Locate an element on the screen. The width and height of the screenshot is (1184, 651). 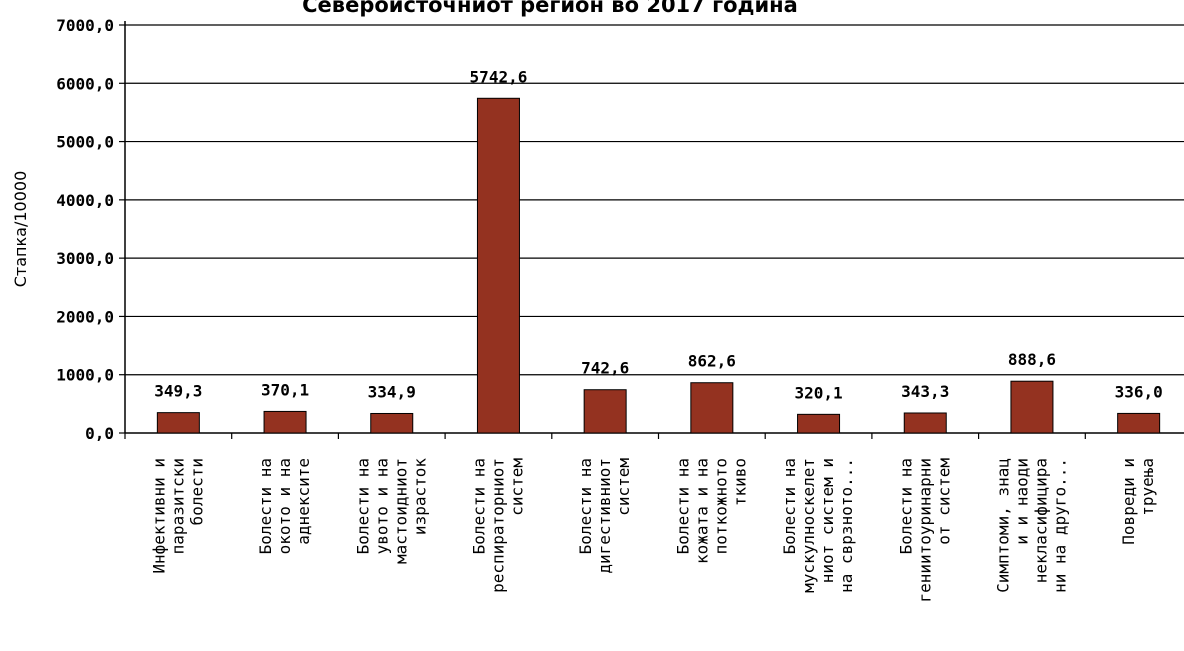
data-label: 5742,6 is located at coordinates (499, 76).